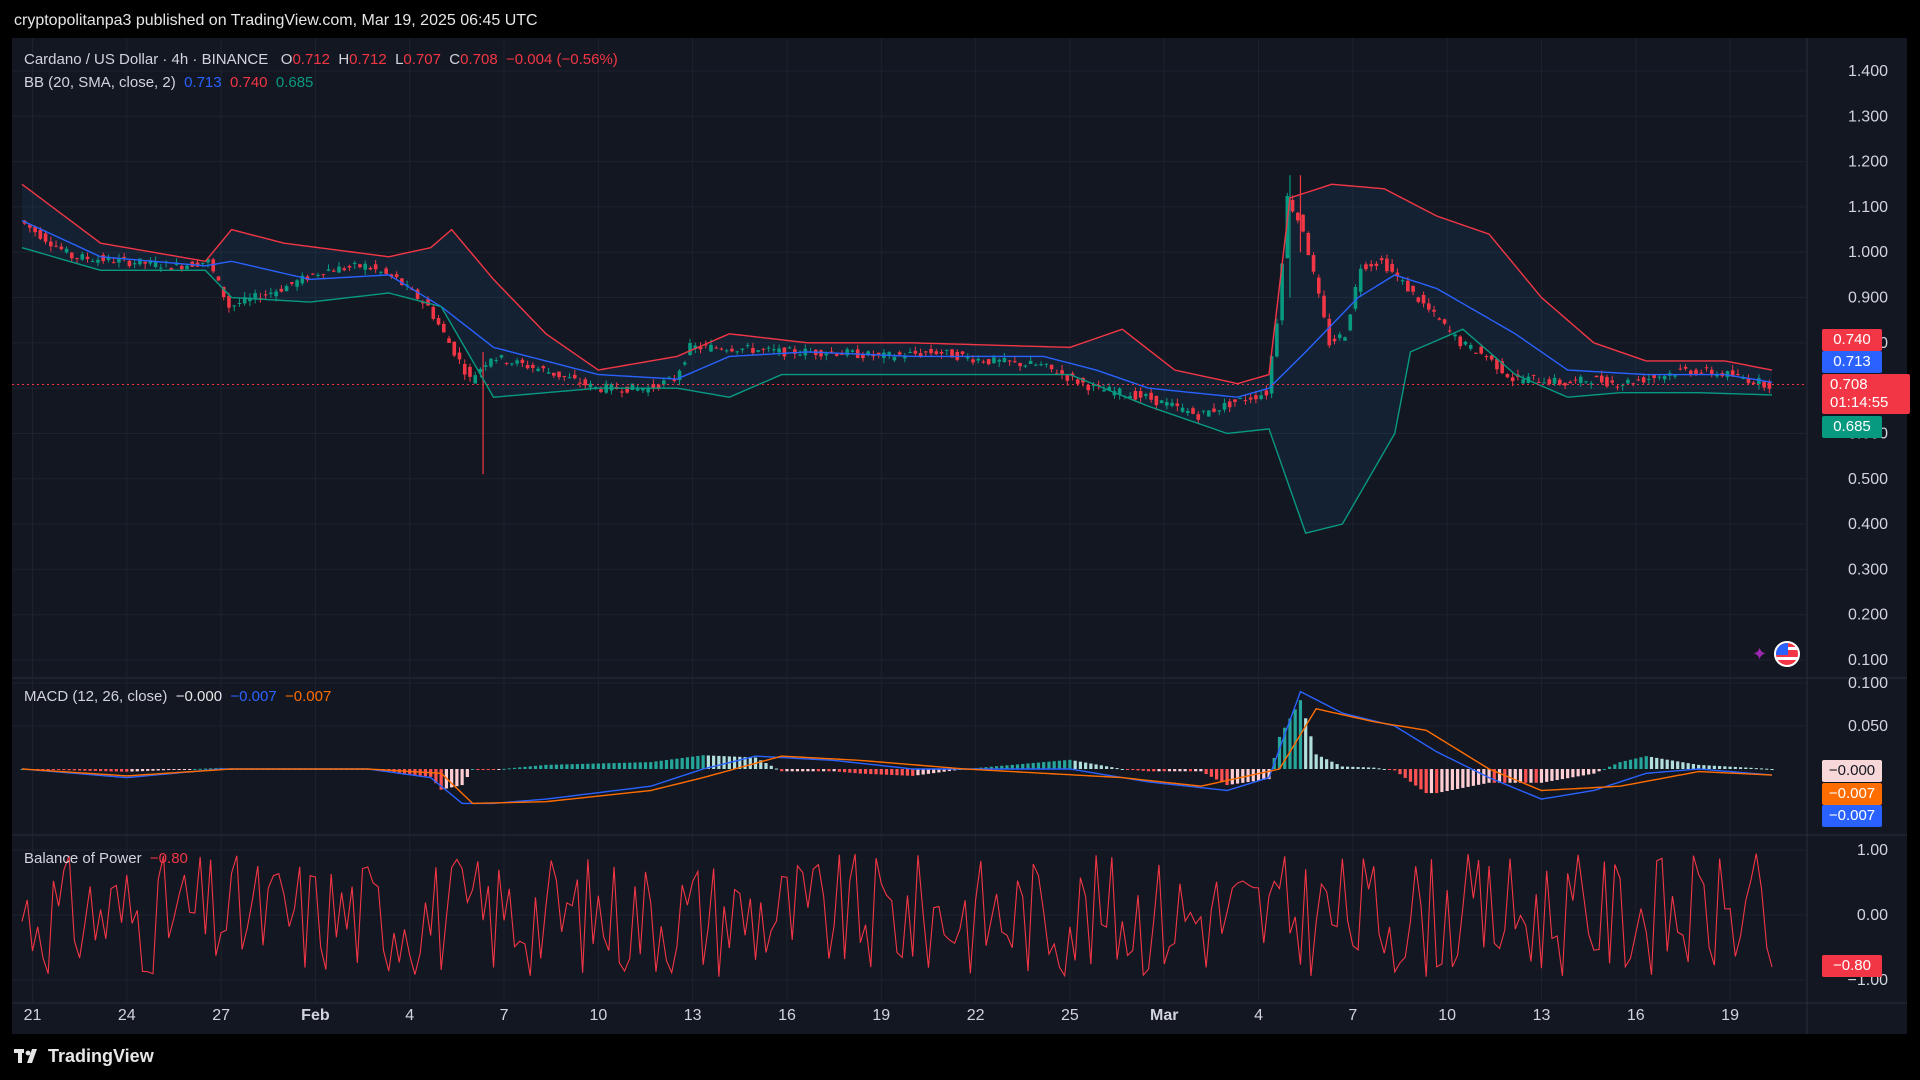 The image size is (1920, 1080). Describe the element at coordinates (960, 1057) in the screenshot. I see `bottom-bar: TradingView` at that location.